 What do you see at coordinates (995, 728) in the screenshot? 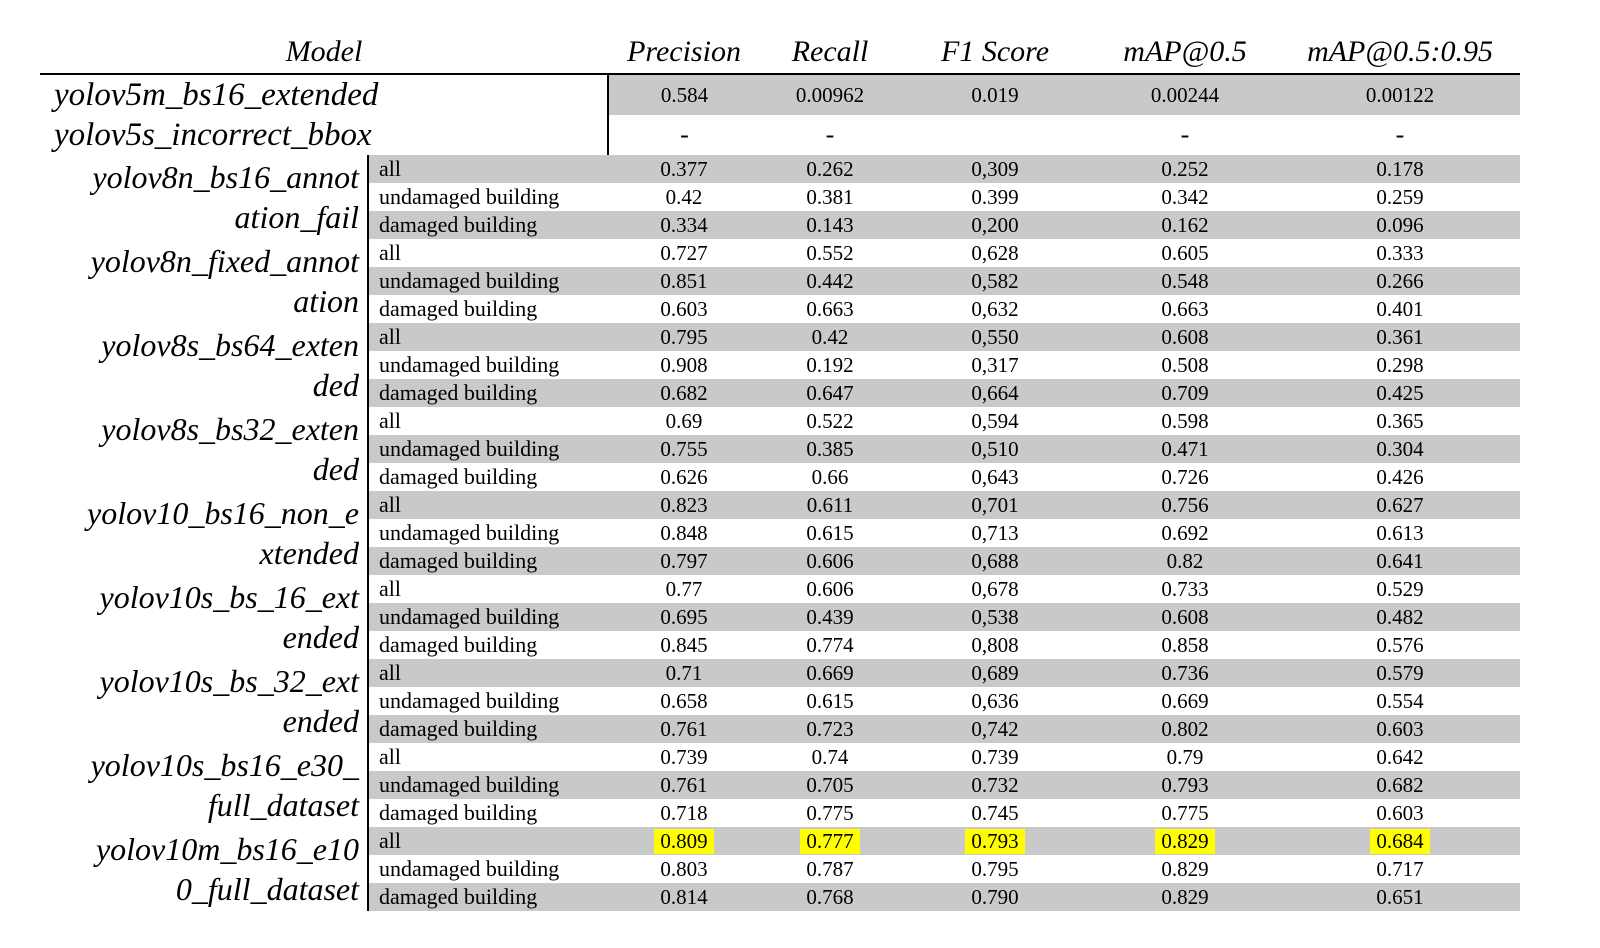
I see `metric-value: 0,742` at bounding box center [995, 728].